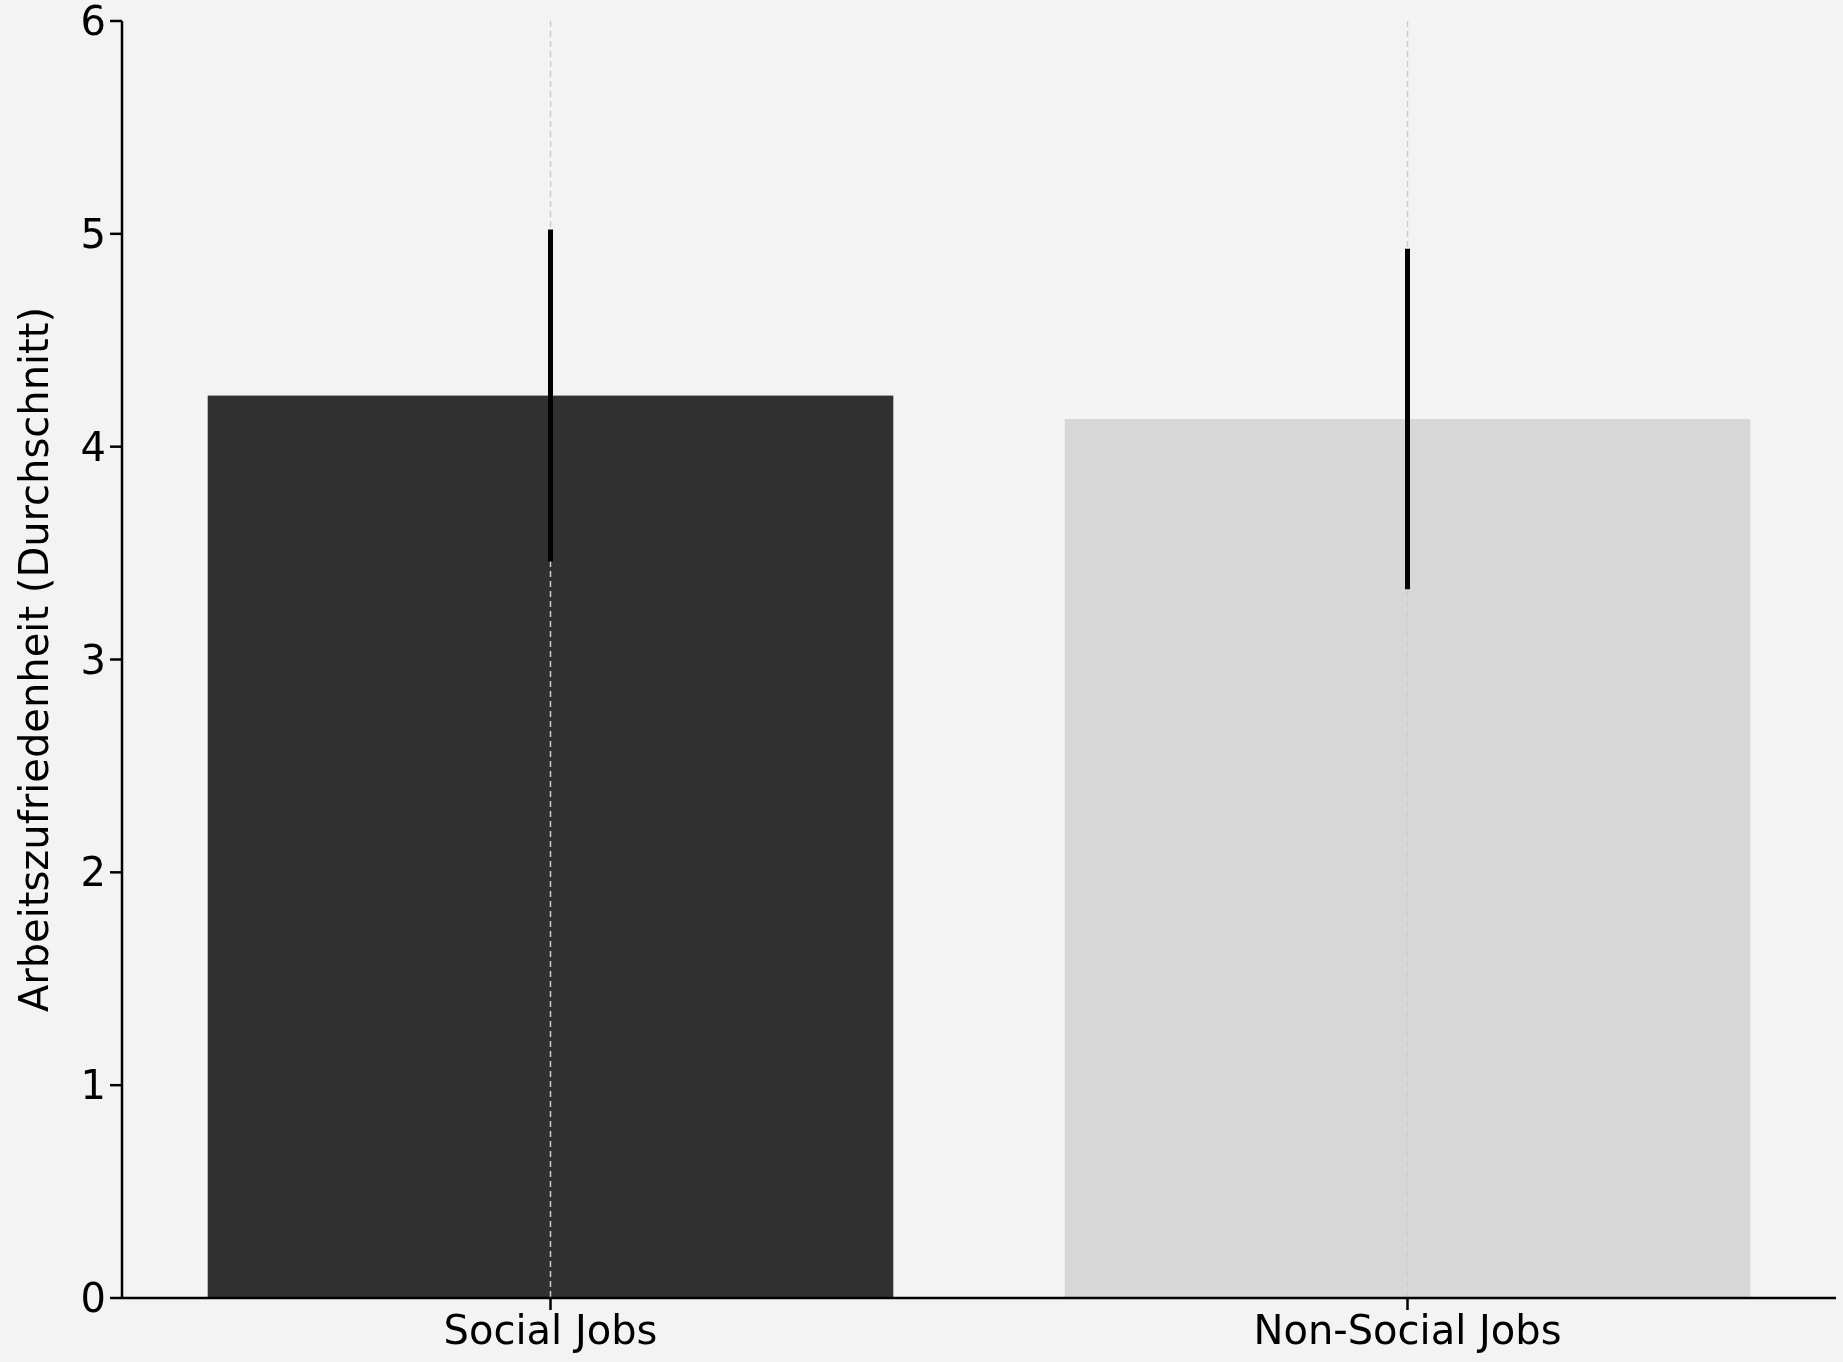 This screenshot has width=1843, height=1362. Describe the element at coordinates (93, 233) in the screenshot. I see `y-tick-label: 5` at that location.